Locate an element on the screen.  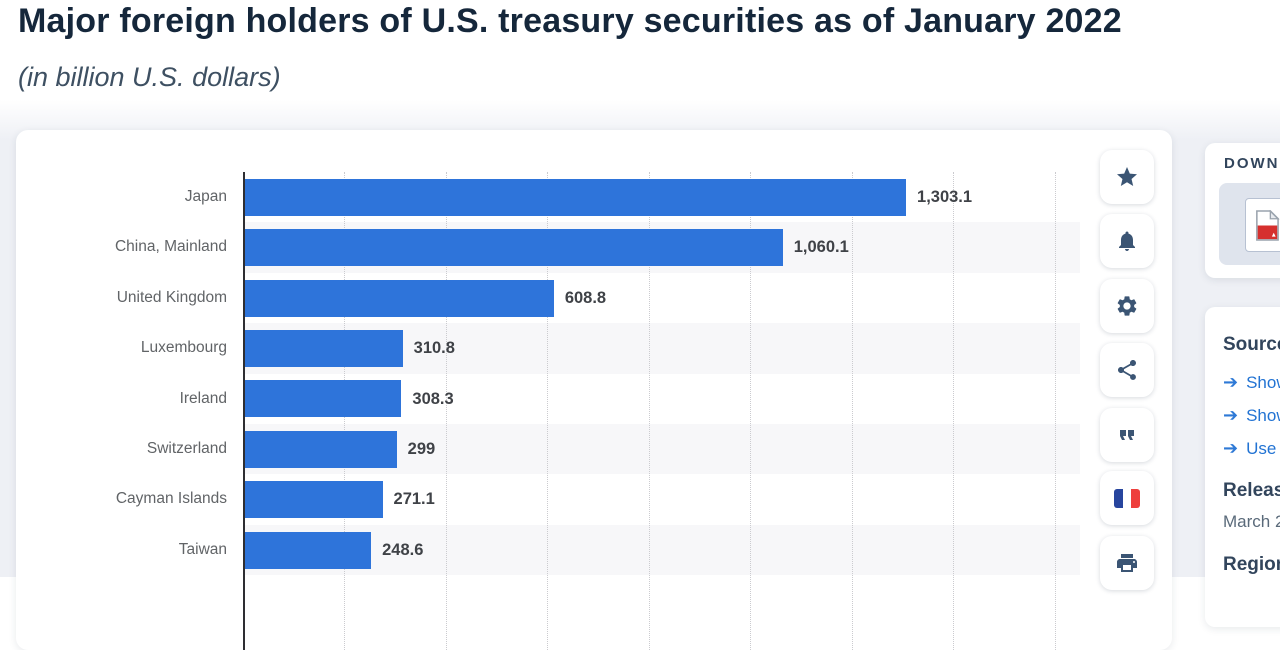
notification-bell-button is located at coordinates (1127, 241).